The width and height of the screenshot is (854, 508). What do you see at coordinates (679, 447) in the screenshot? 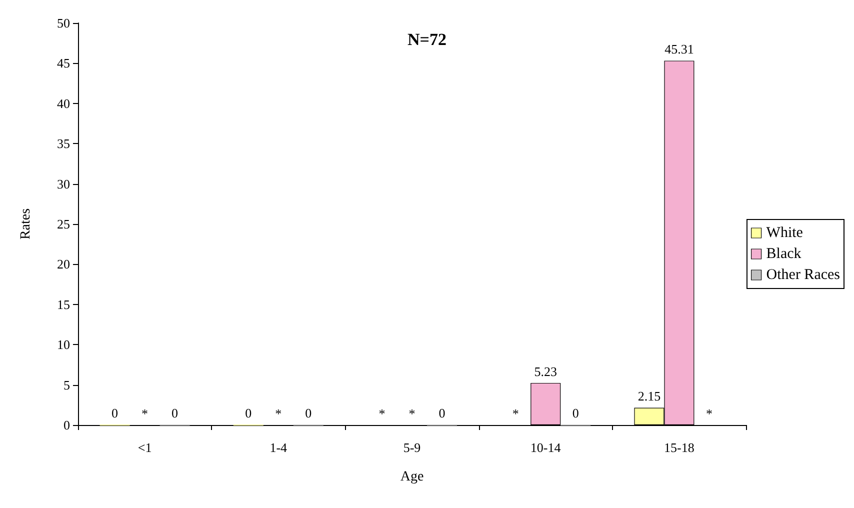
I see `x-tick-label: 15-18` at bounding box center [679, 447].